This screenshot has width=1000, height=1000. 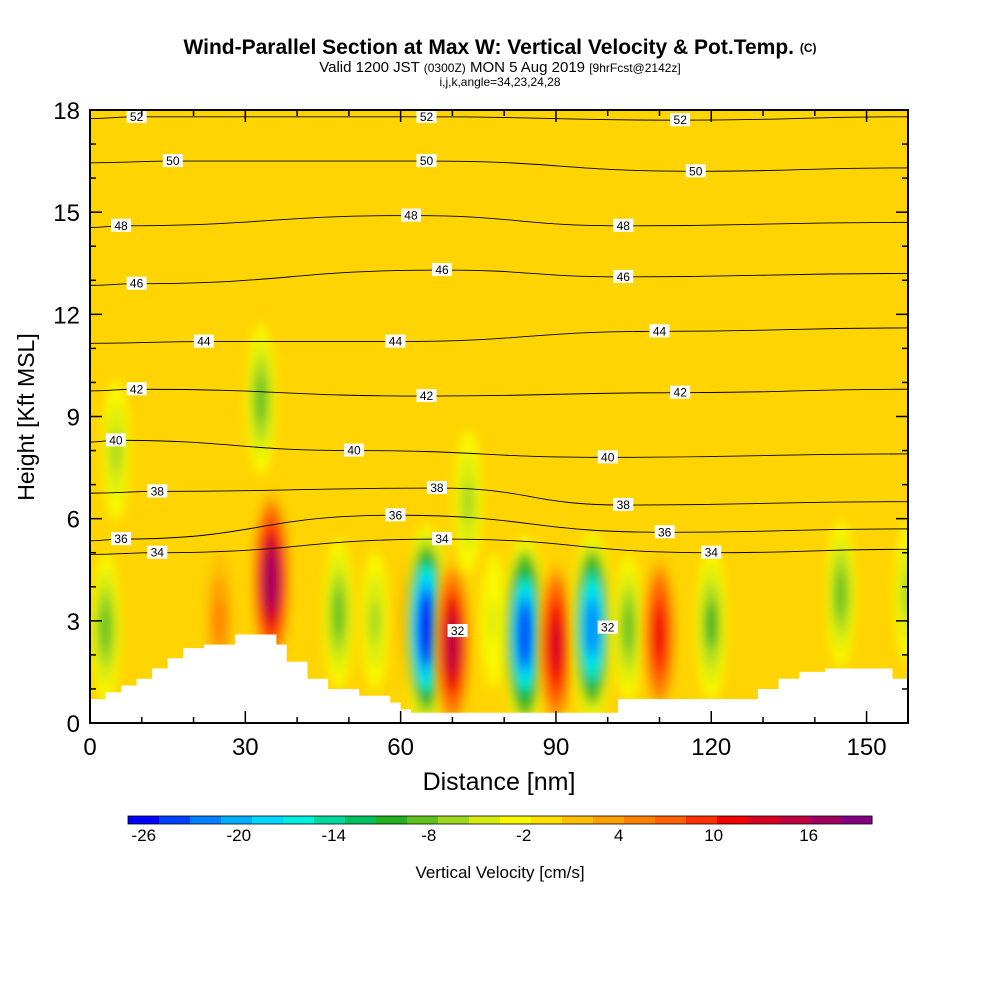 I want to click on colorbar-tick-label: 16, so click(x=809, y=835).